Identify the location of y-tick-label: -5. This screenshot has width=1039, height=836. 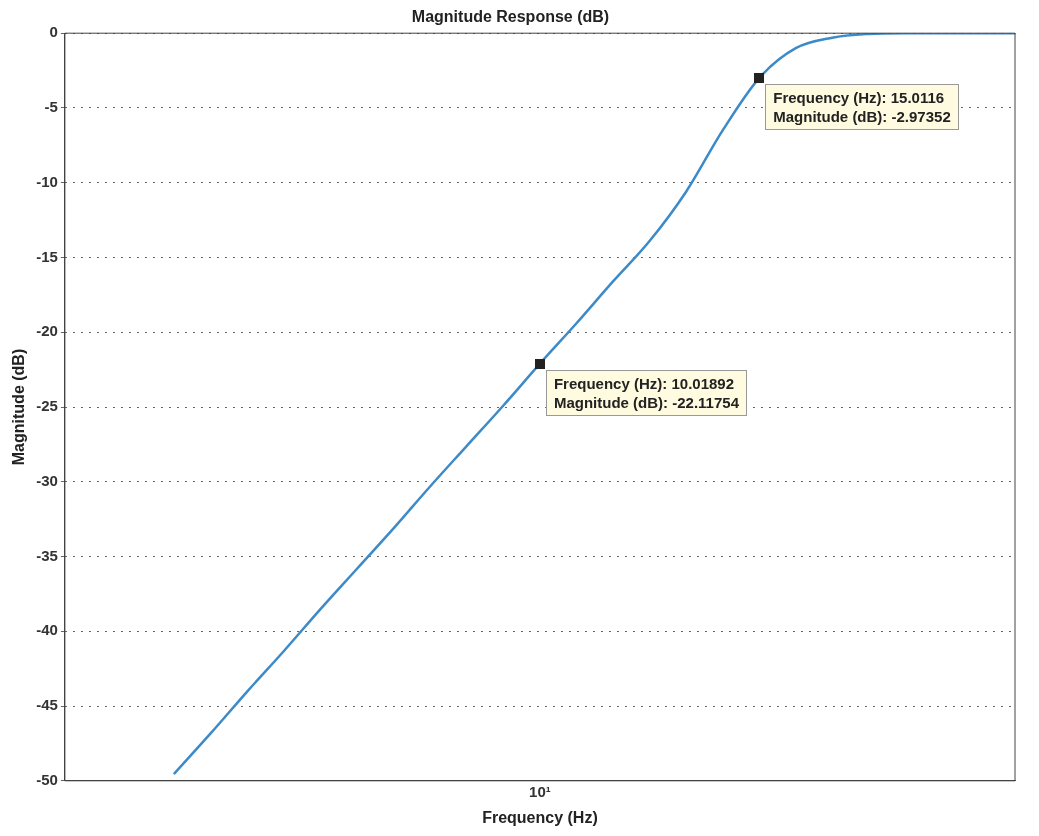
(51, 107).